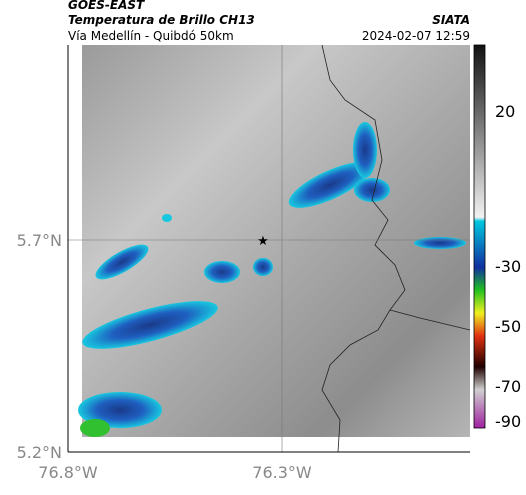 The width and height of the screenshot is (526, 495). I want to click on colorbar-label: 20, so click(505, 111).